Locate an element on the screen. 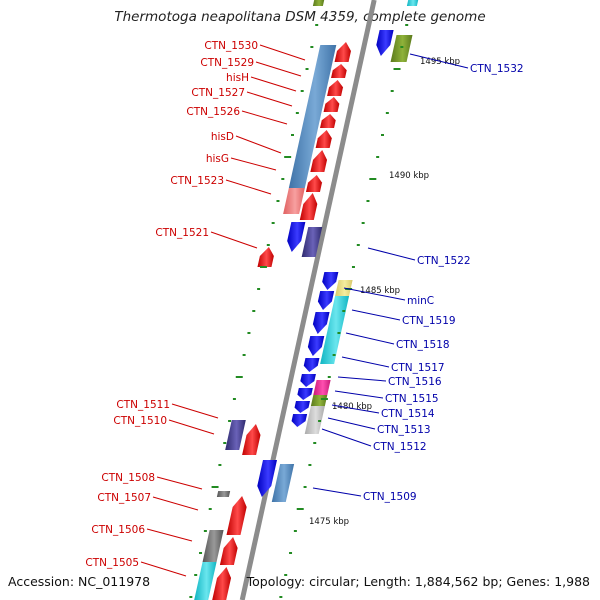 The width and height of the screenshot is (600, 600). forward-olive-band is located at coordinates (401, 48).